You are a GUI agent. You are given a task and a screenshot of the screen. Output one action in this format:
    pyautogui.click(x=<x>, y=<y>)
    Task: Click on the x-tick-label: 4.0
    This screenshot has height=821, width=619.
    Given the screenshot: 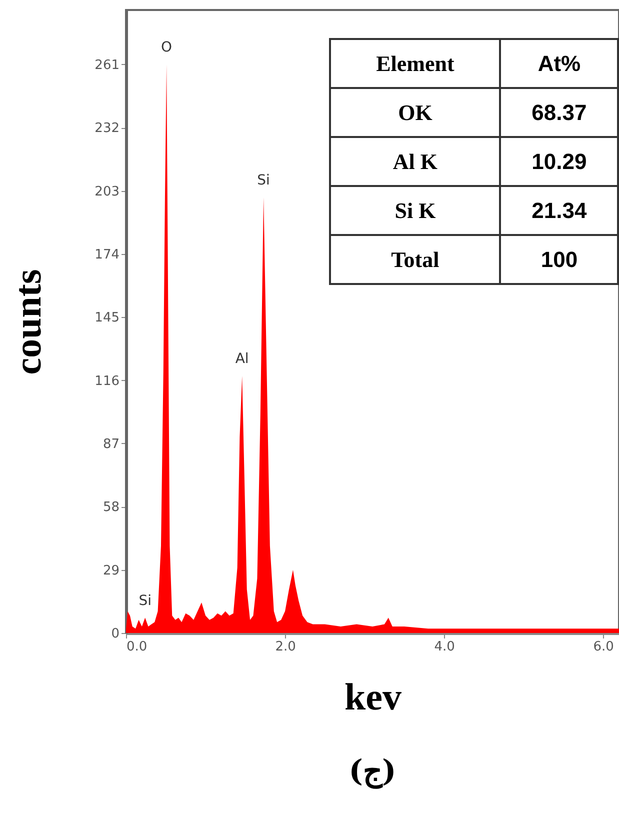 What is the action you would take?
    pyautogui.click(x=444, y=647)
    